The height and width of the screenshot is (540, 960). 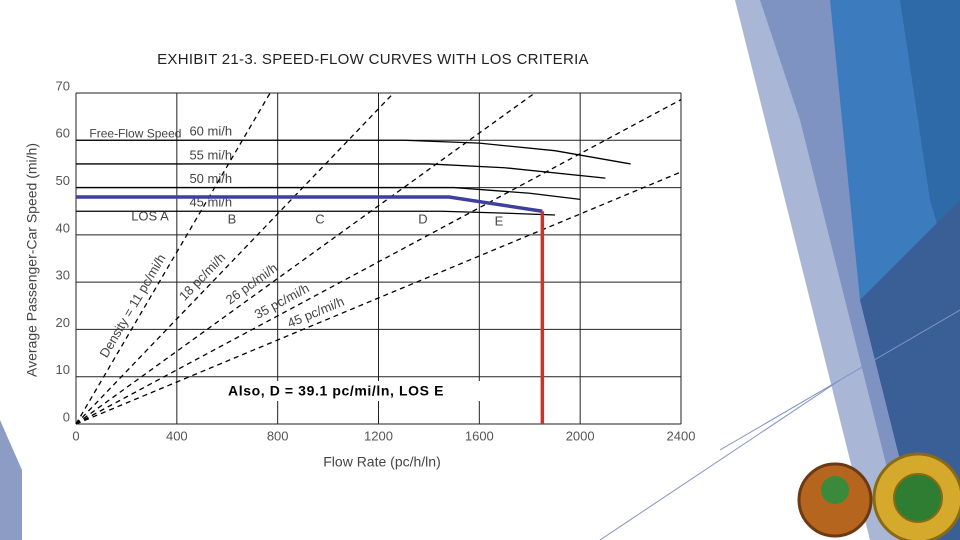 I want to click on curve-label: 50 mi/h, so click(x=210, y=178).